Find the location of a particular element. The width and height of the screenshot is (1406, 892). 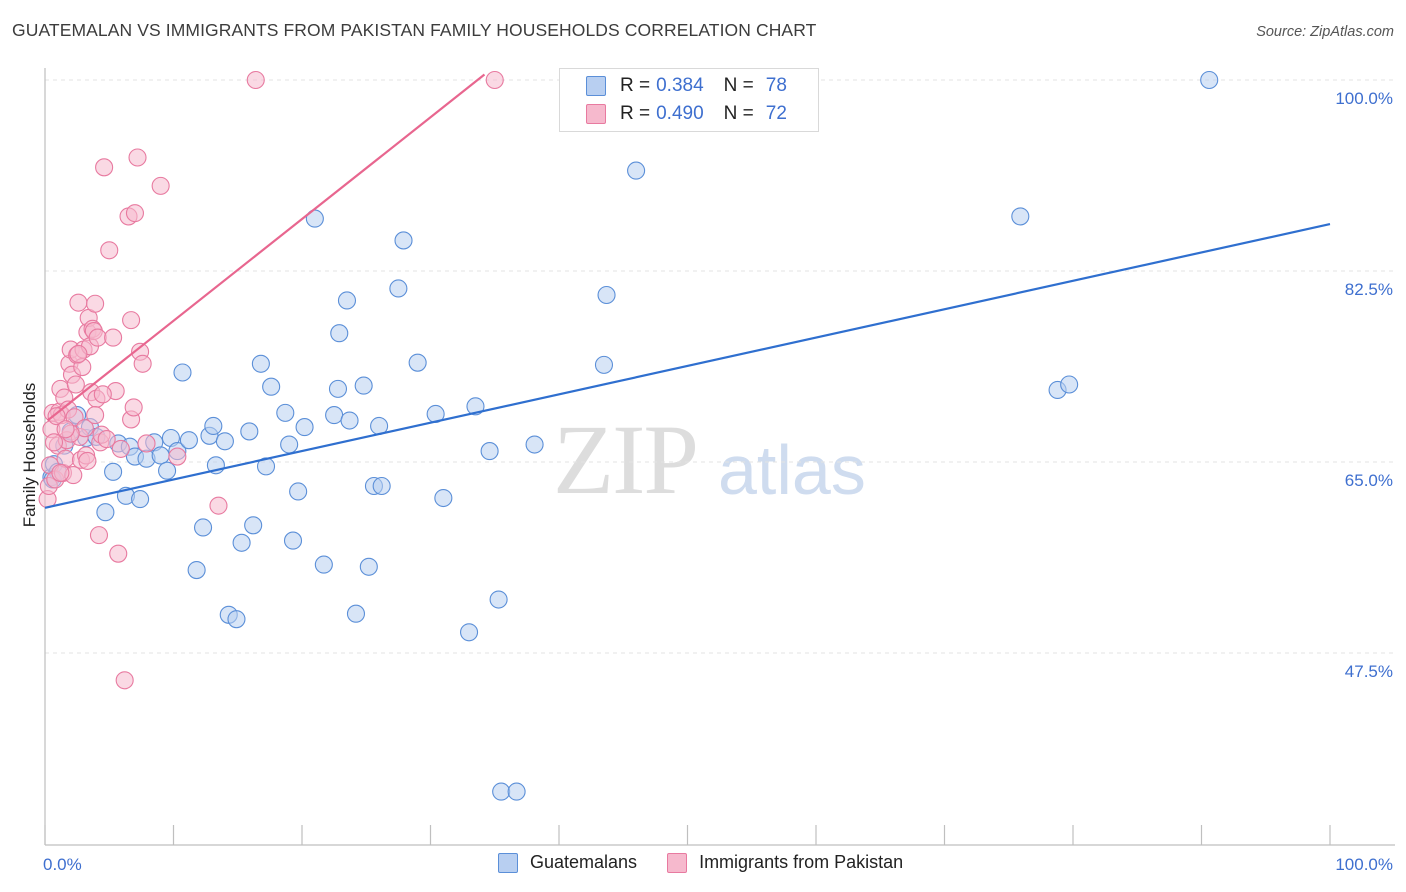

series-label: Guatemalans is located at coordinates (584, 862).